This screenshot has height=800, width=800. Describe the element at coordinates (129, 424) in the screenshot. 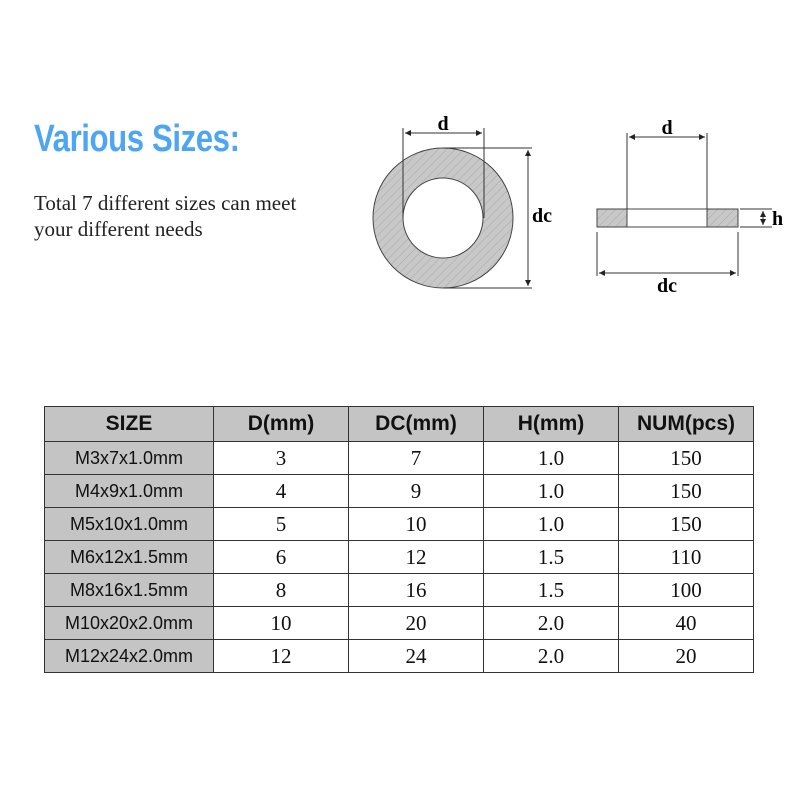

I see `column-header: SIZE` at that location.